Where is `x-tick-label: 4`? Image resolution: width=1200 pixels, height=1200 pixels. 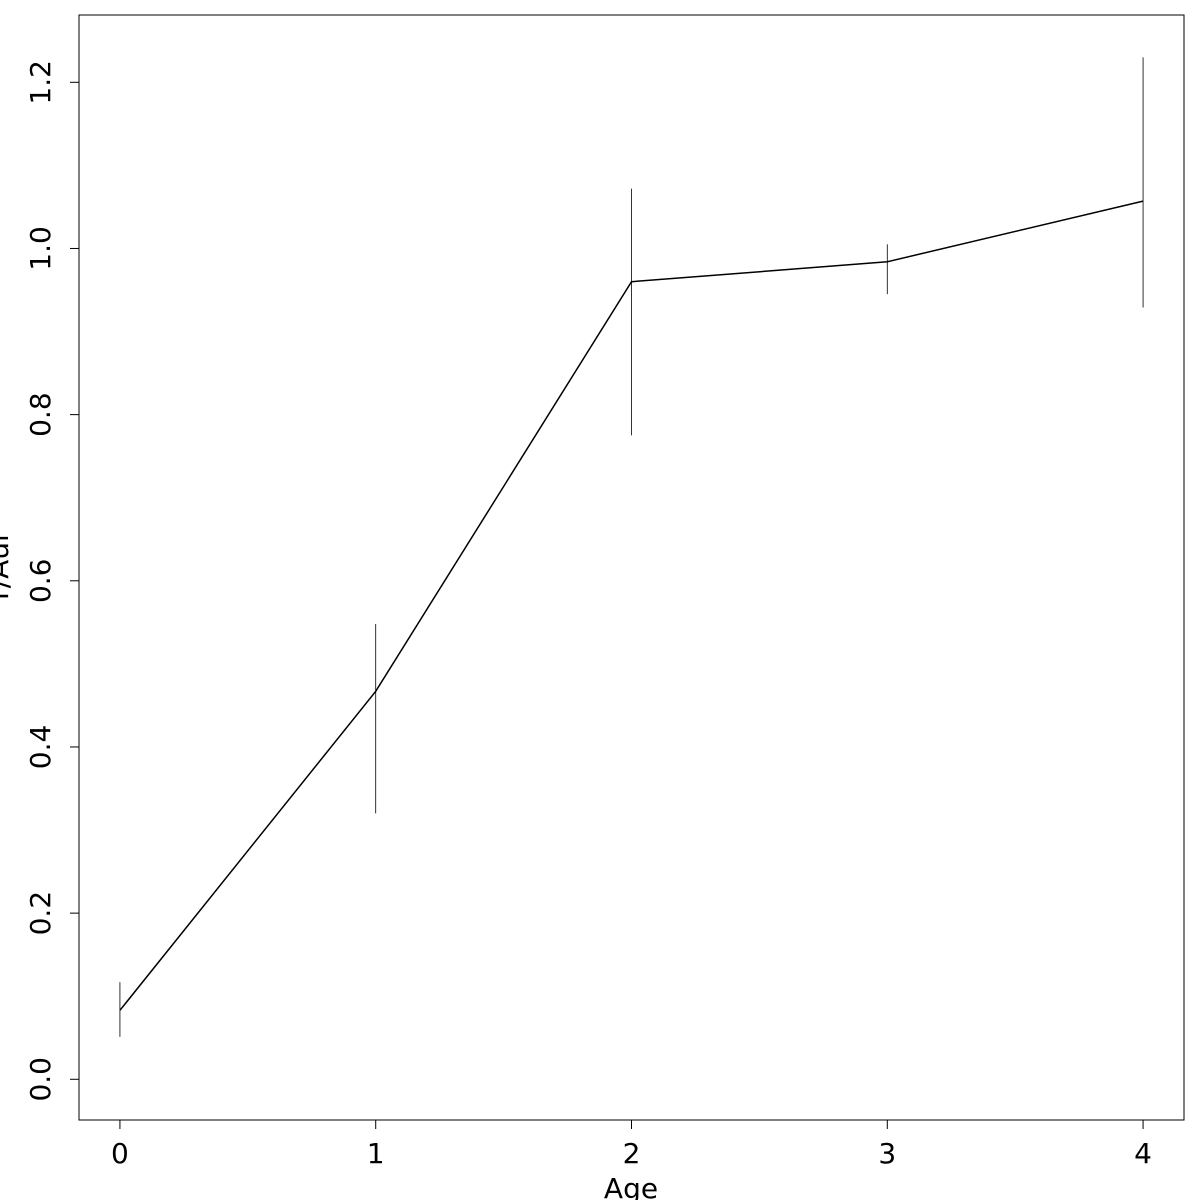
x-tick-label: 4 is located at coordinates (1143, 1153).